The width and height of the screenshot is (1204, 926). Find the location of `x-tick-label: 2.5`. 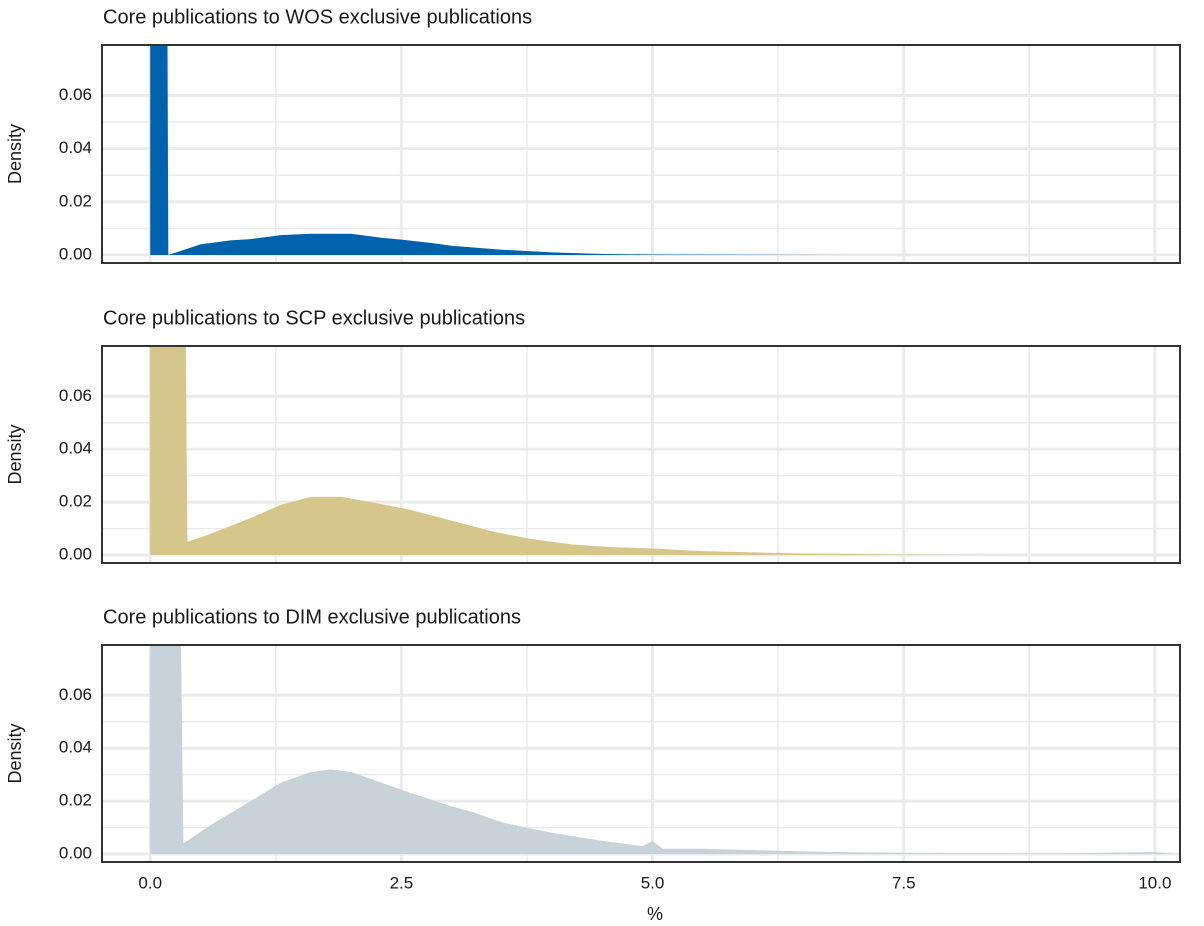

x-tick-label: 2.5 is located at coordinates (402, 882).